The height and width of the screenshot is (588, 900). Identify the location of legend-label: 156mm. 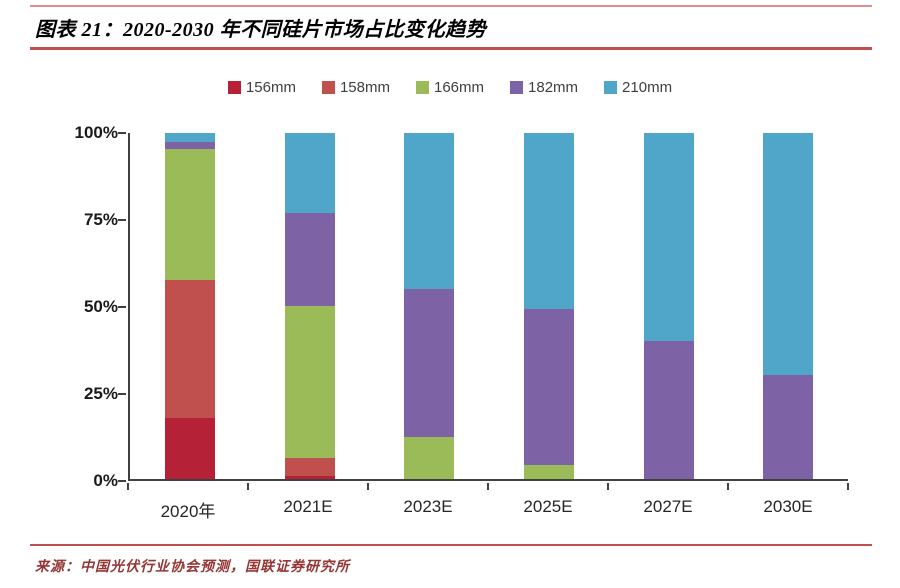
(270, 87).